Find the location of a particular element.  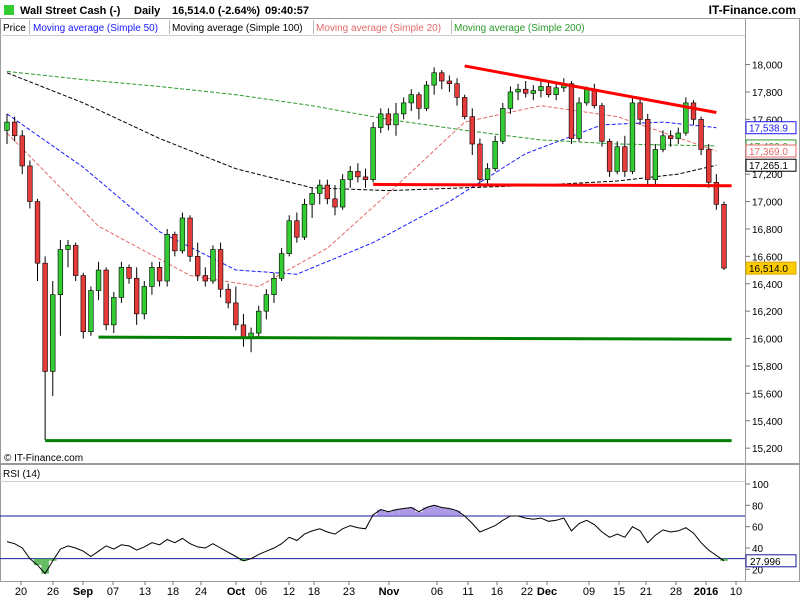

x-tick-label: Nov is located at coordinates (390, 592).